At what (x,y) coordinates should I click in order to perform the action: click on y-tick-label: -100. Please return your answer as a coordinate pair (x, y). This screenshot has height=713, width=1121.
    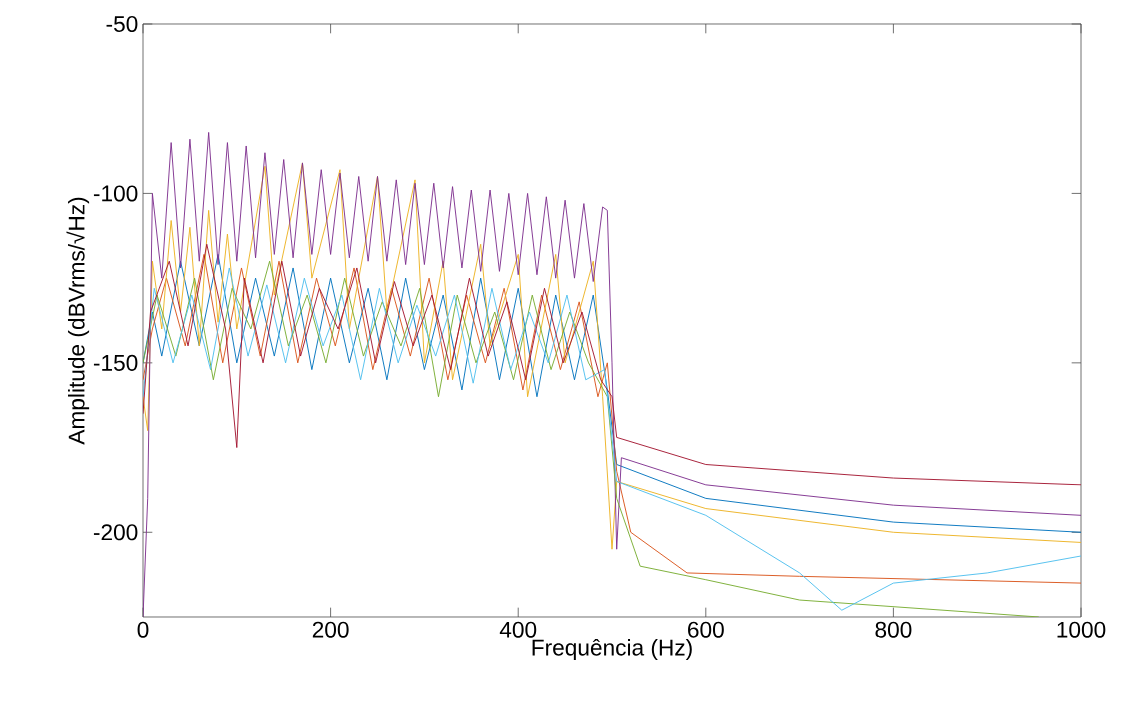
    Looking at the image, I should click on (115, 193).